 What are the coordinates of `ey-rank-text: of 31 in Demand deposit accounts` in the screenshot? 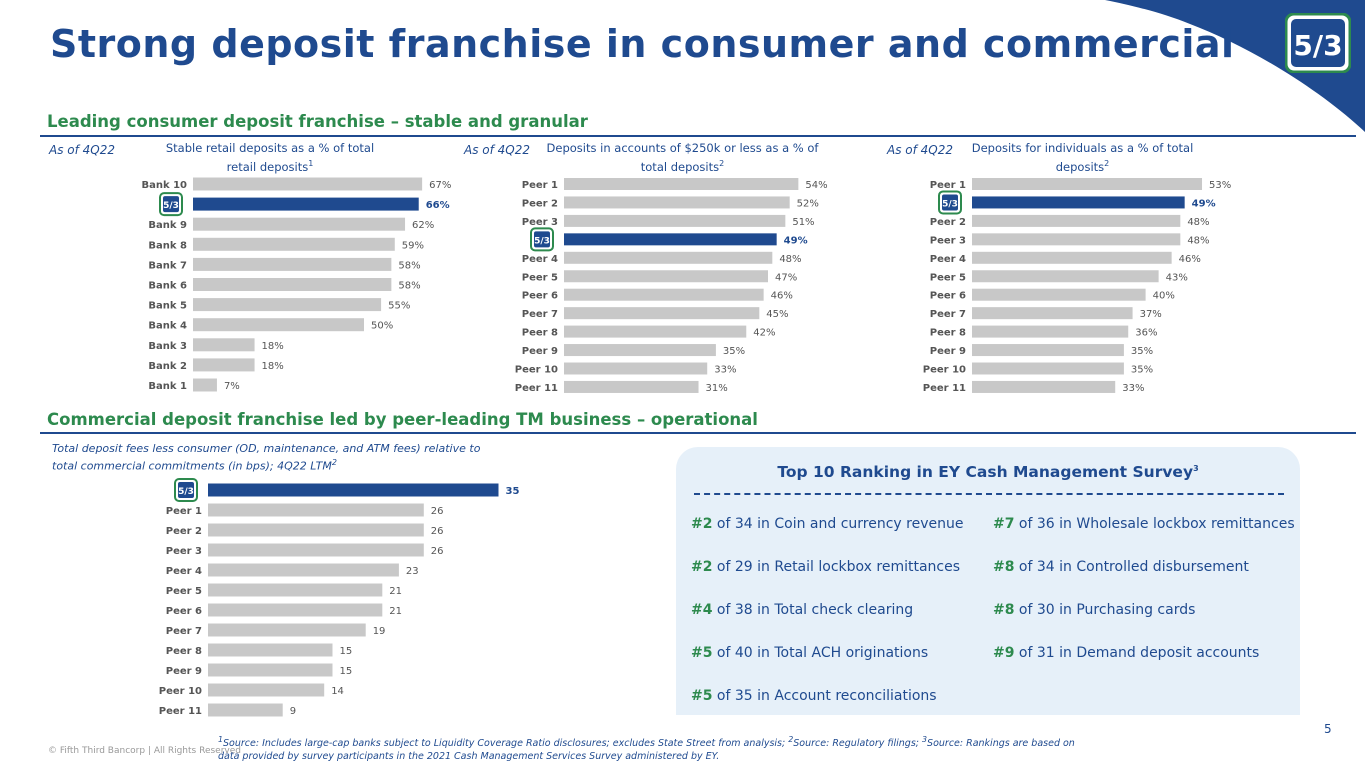 It's located at (1137, 653).